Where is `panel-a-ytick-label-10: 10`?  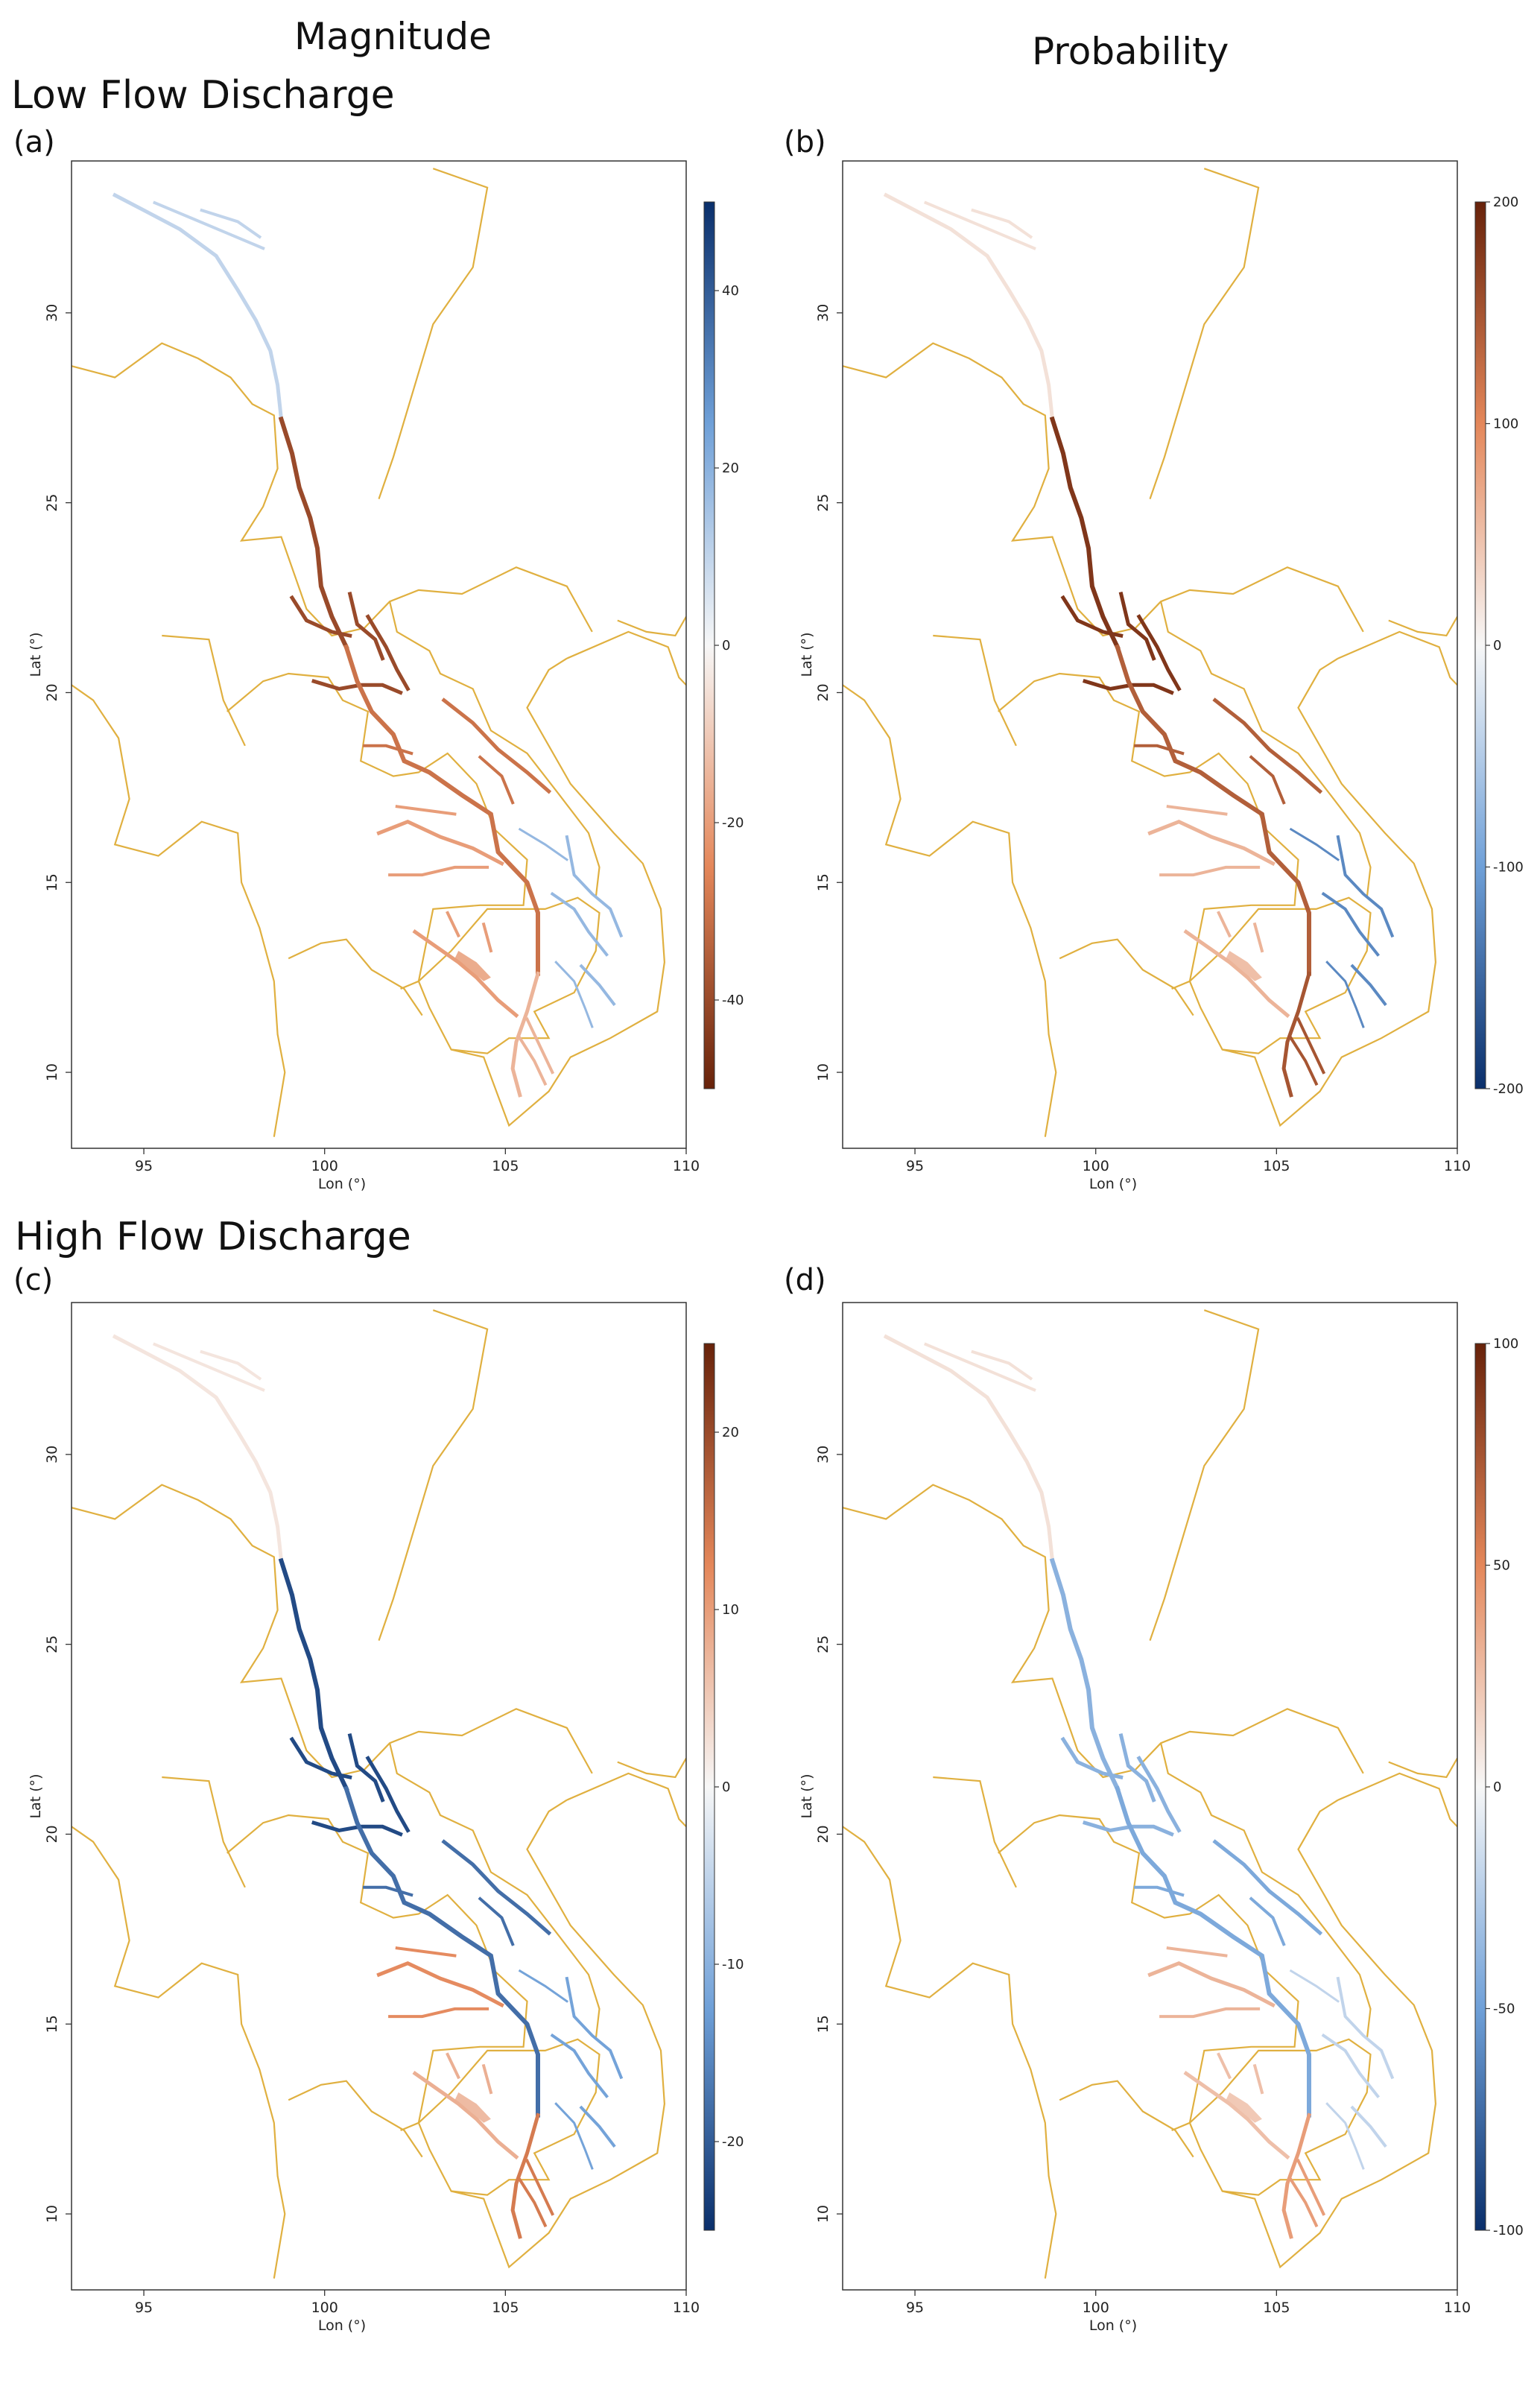 panel-a-ytick-label-10: 10 is located at coordinates (52, 1072).